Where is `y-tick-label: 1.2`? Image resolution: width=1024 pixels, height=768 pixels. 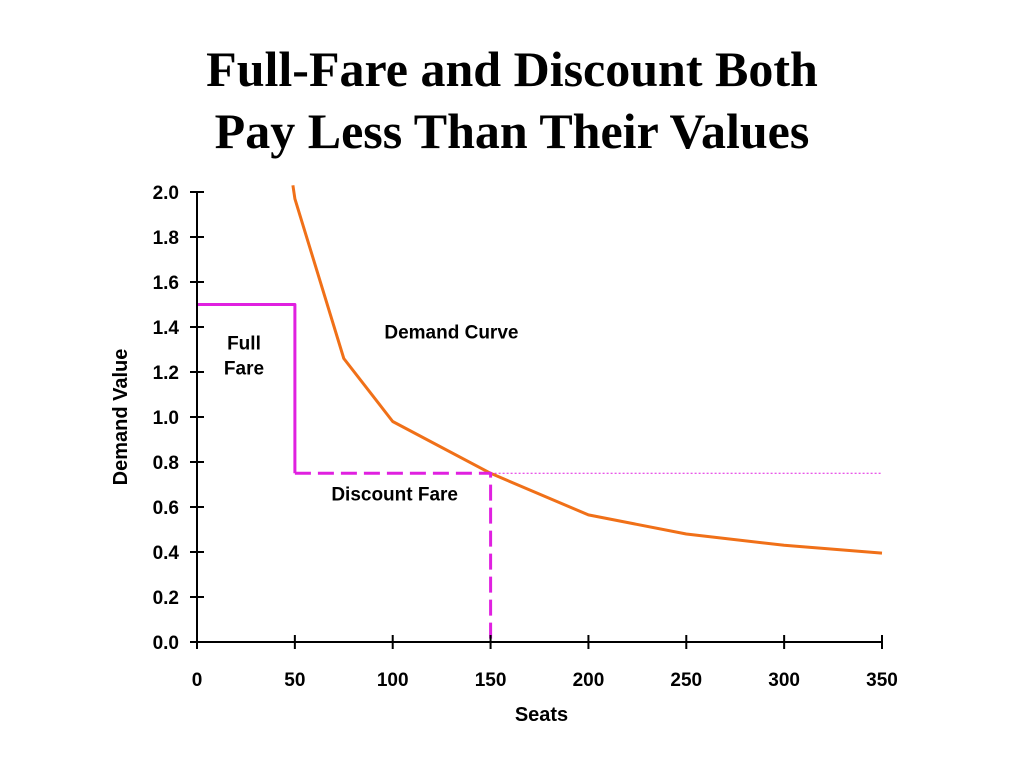 y-tick-label: 1.2 is located at coordinates (166, 373).